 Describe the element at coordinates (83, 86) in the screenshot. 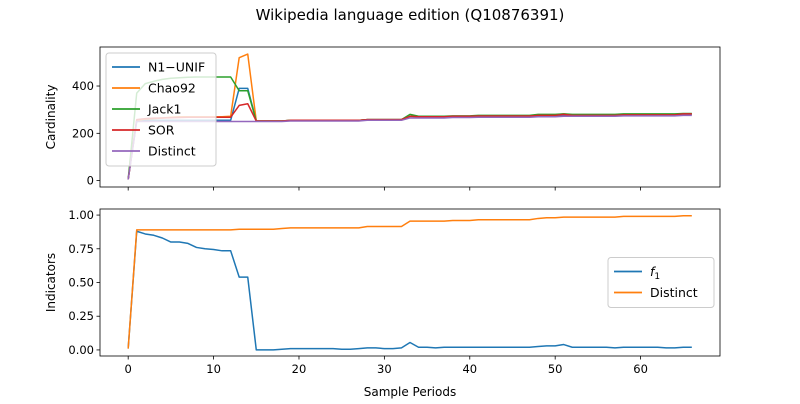

I see `y-tick-label-0-2: 400` at that location.